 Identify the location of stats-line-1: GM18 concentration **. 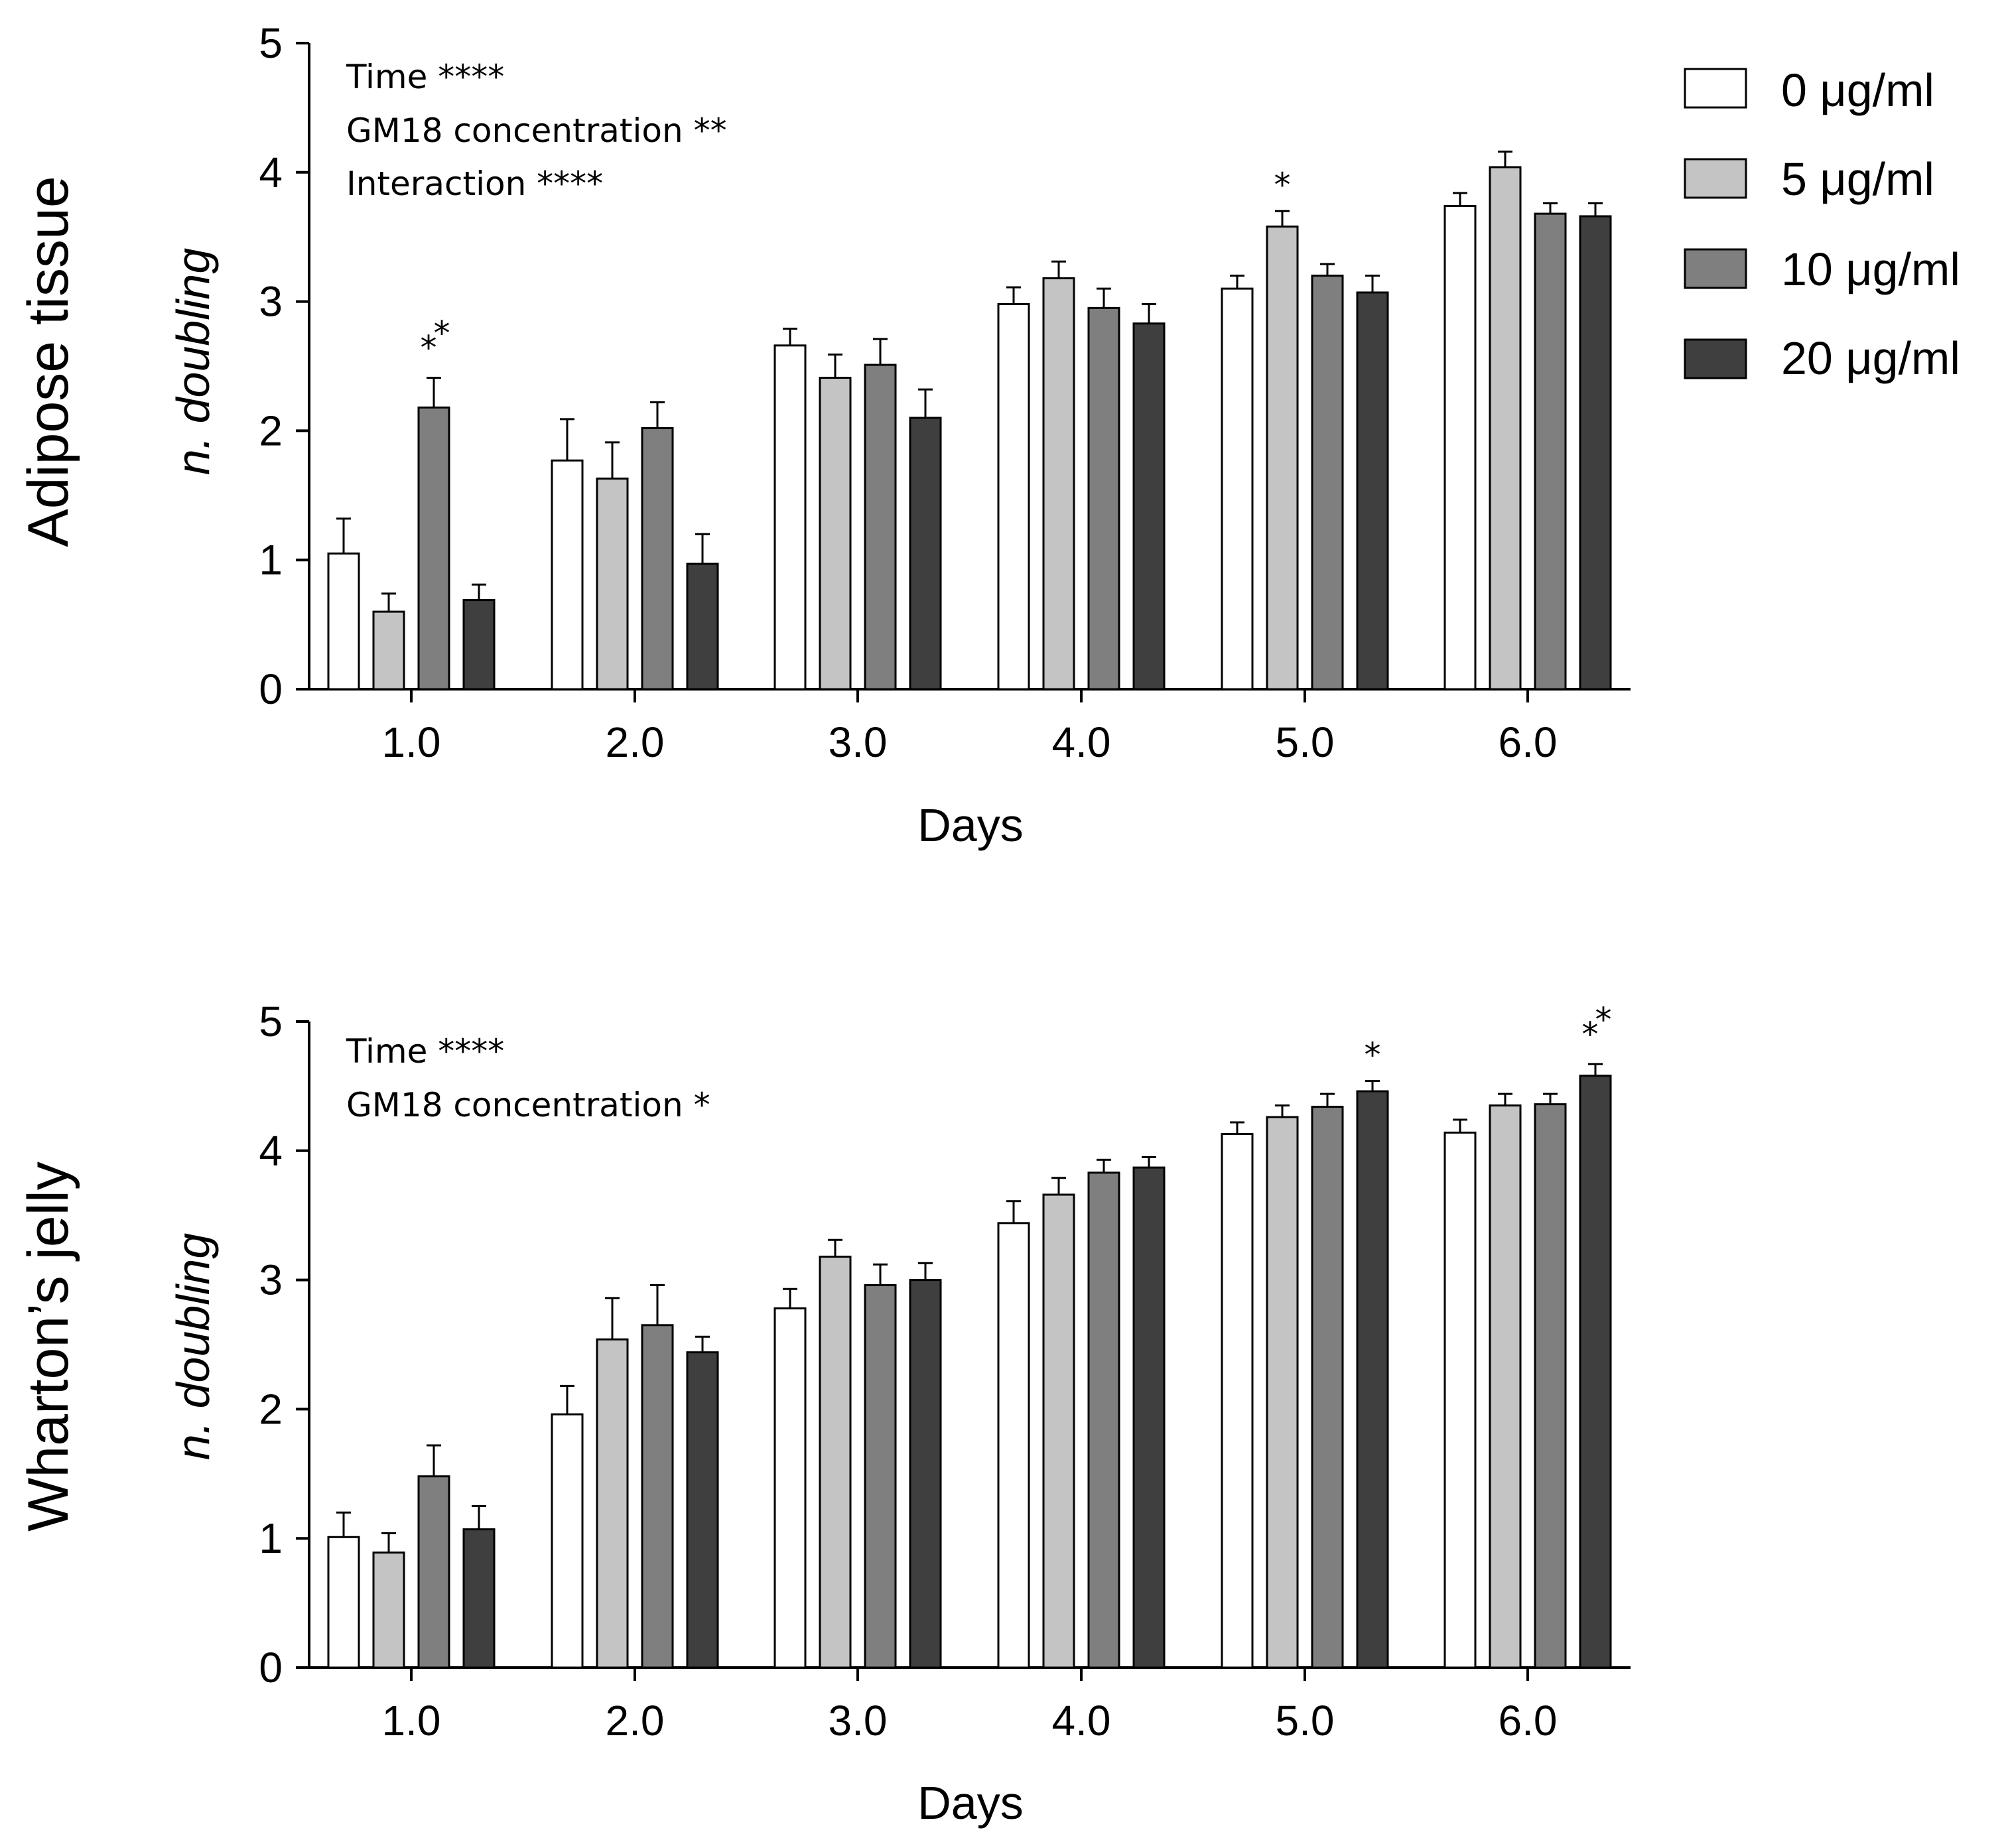
(536, 130).